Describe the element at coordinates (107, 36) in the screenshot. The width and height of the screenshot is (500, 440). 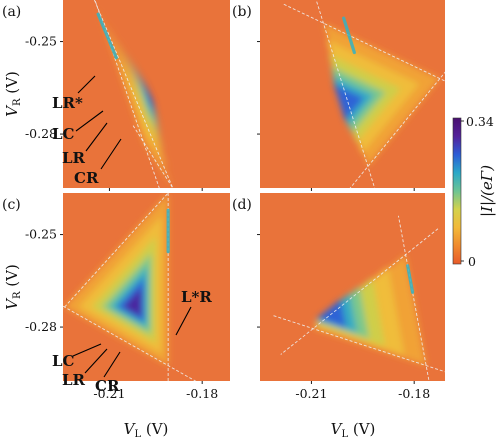
I see `panel-a-resonance-stripe` at that location.